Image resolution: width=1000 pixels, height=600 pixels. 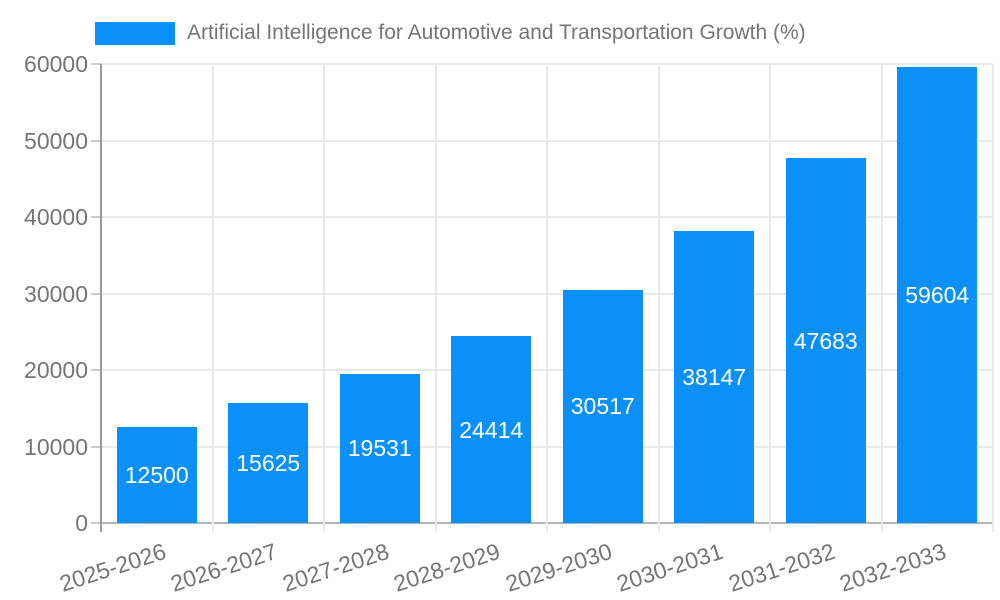 I want to click on bar-value-label: 24414, so click(x=491, y=429).